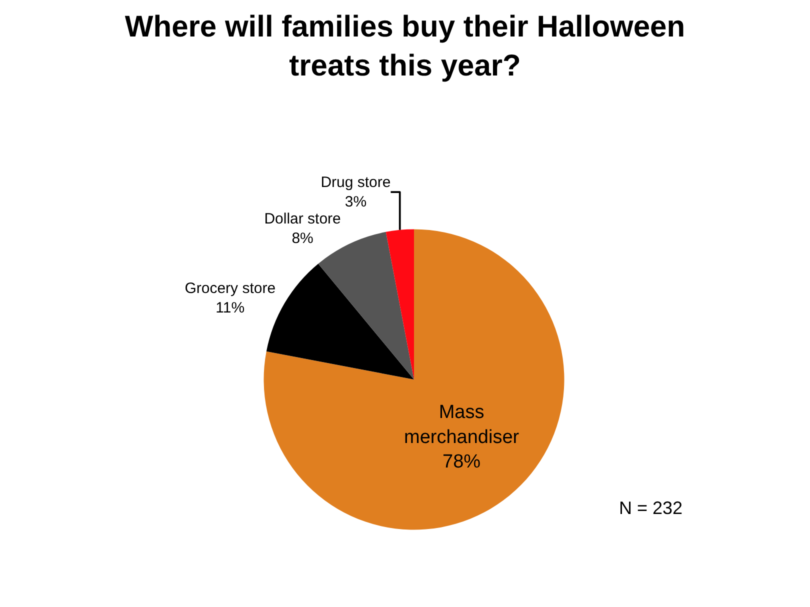 This screenshot has width=810, height=607. What do you see at coordinates (405, 46) in the screenshot?
I see `chart-title: Where will families buy their Halloween treats this year?` at bounding box center [405, 46].